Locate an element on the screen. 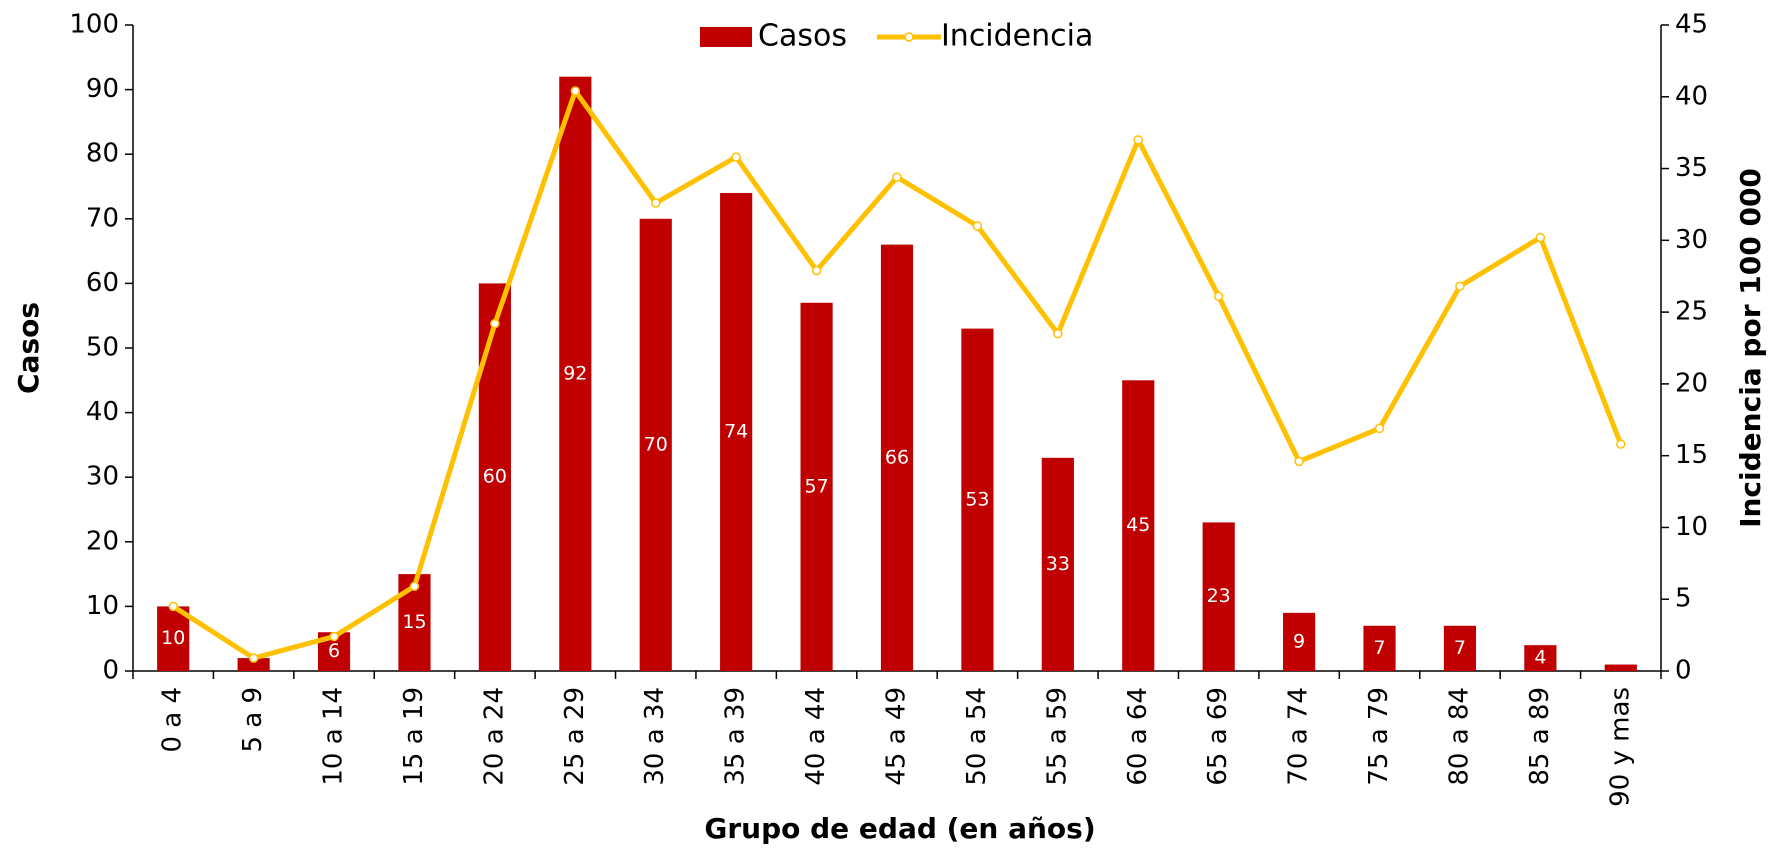 This screenshot has width=1772, height=853. y2-tick-label: 35 is located at coordinates (1691, 168).